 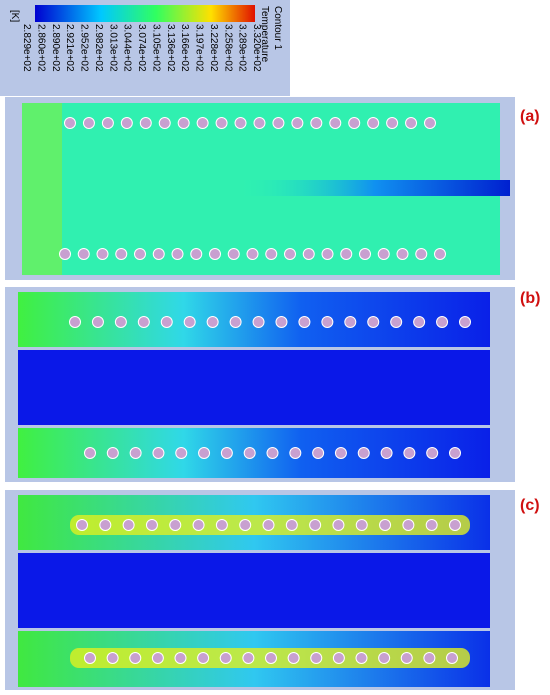 What do you see at coordinates (155, 48) in the screenshot?
I see `legend-label: 3.105e+02` at bounding box center [155, 48].